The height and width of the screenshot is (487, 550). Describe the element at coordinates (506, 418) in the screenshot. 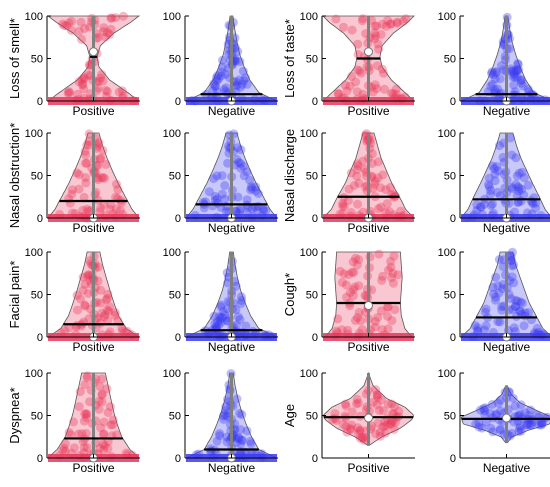

I see `median-marker` at that location.